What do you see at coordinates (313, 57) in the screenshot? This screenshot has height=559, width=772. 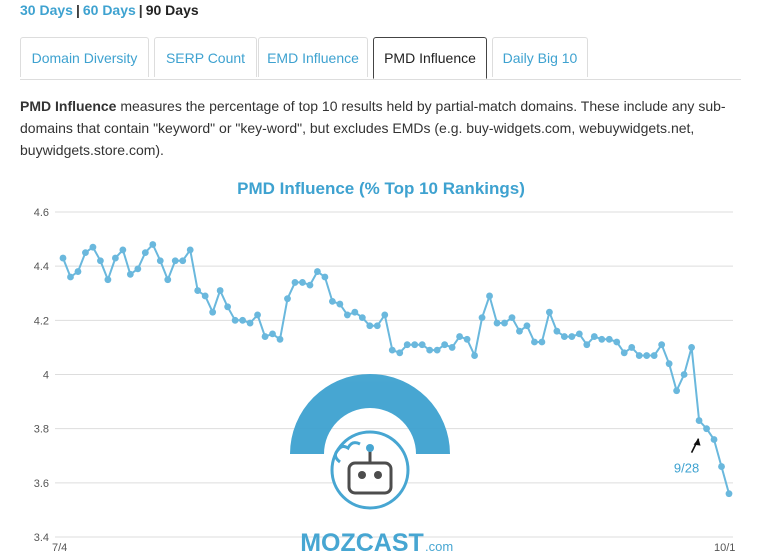 I see `tab-emd-influence: EMD Influence` at bounding box center [313, 57].